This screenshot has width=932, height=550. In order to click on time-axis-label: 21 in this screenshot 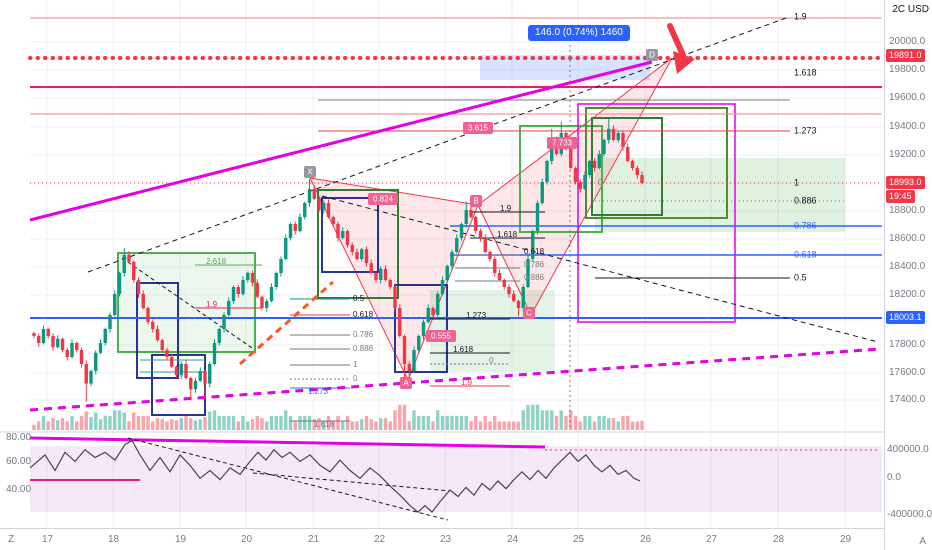, I will do `click(314, 539)`.